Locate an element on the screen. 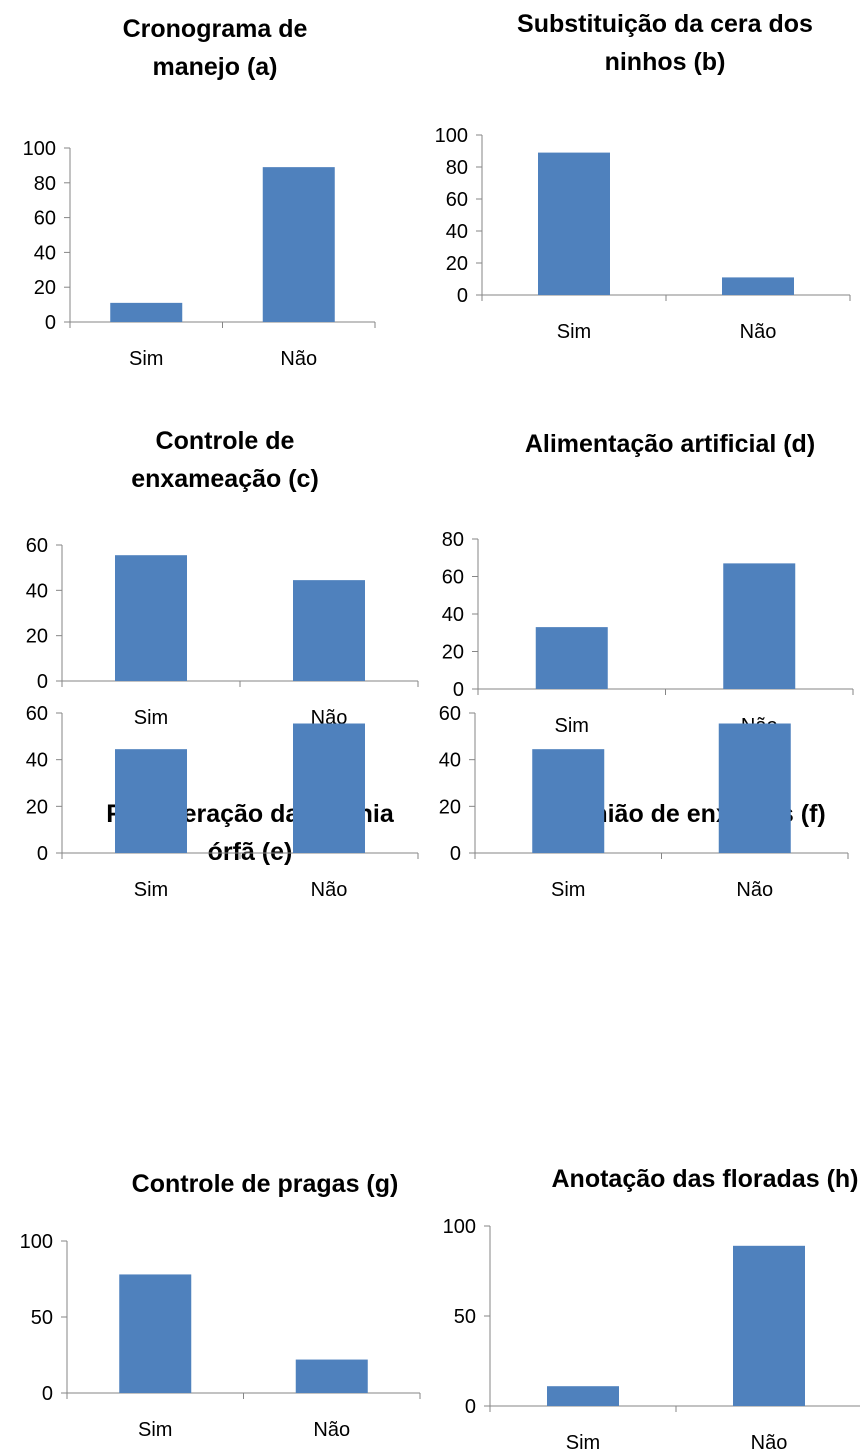 The image size is (860, 1450). x-tick-label-c-0: Sim is located at coordinates (151, 718).